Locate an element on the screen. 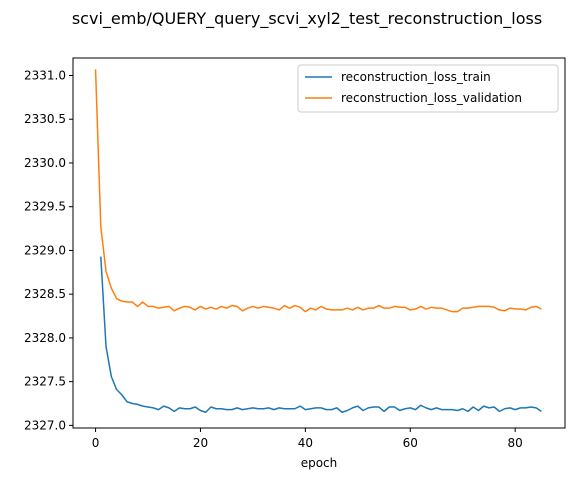  y-tick-label: 2329.0 is located at coordinates (45, 250).